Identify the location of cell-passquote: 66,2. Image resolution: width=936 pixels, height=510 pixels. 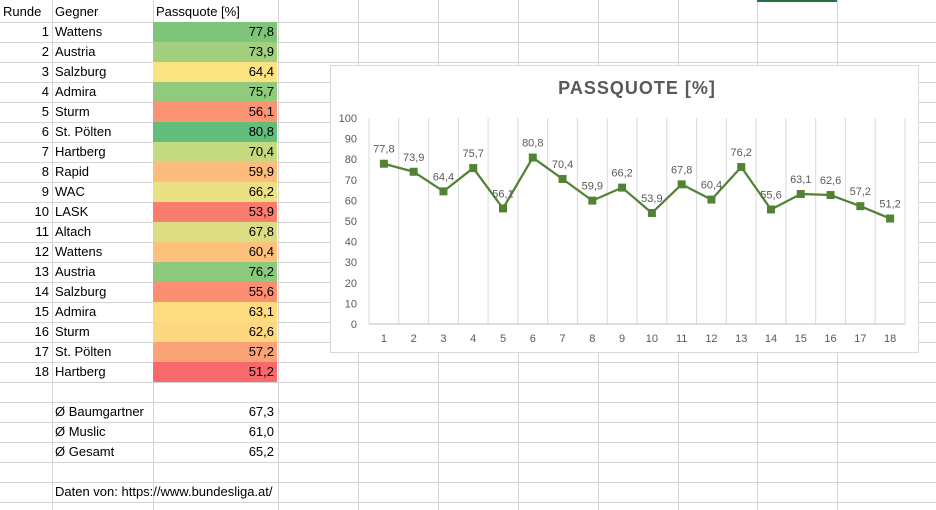
(215, 192).